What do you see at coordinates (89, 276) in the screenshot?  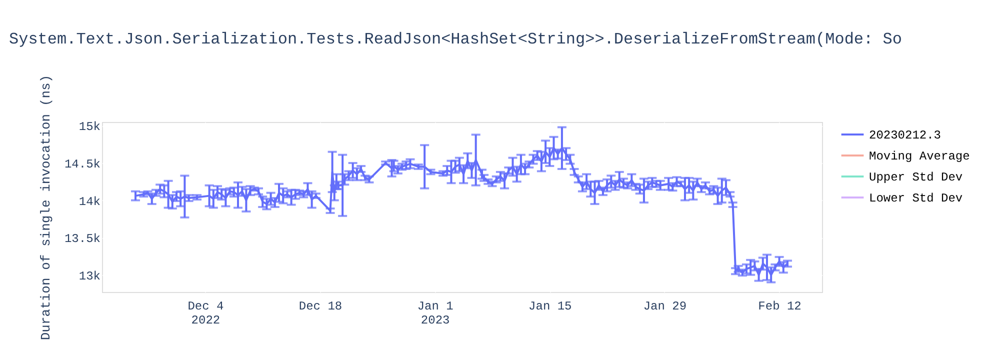 I see `y-tick-label: 13k` at bounding box center [89, 276].